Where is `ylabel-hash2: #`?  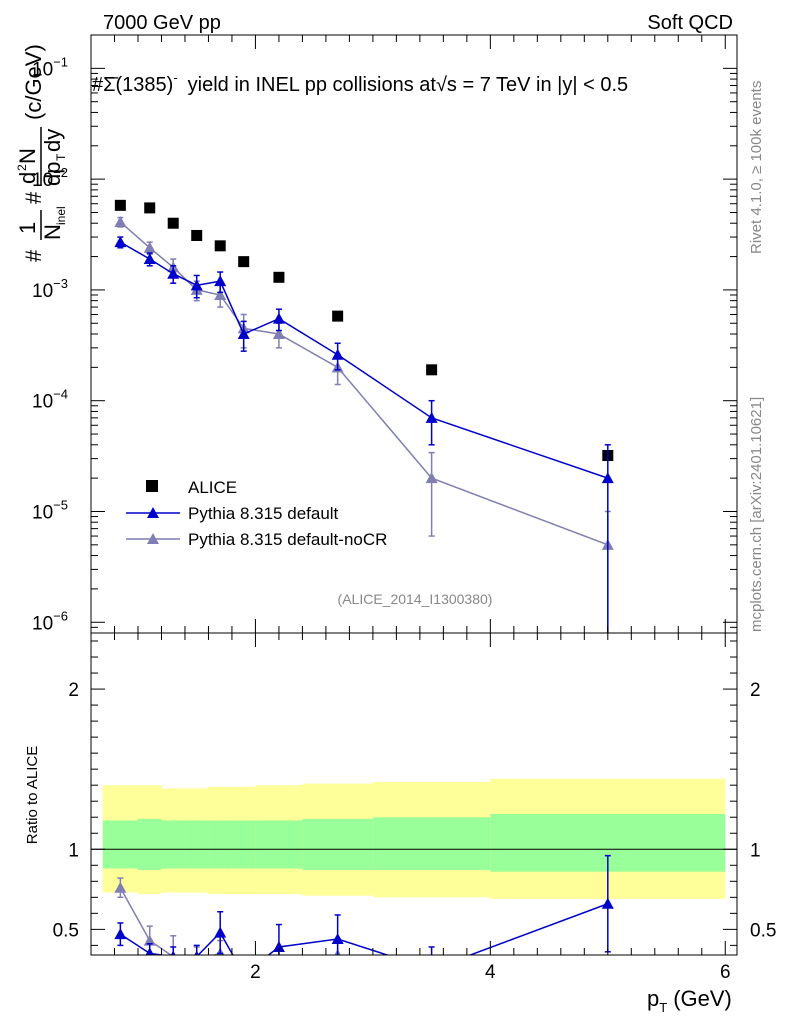
ylabel-hash2: # is located at coordinates (33, 197).